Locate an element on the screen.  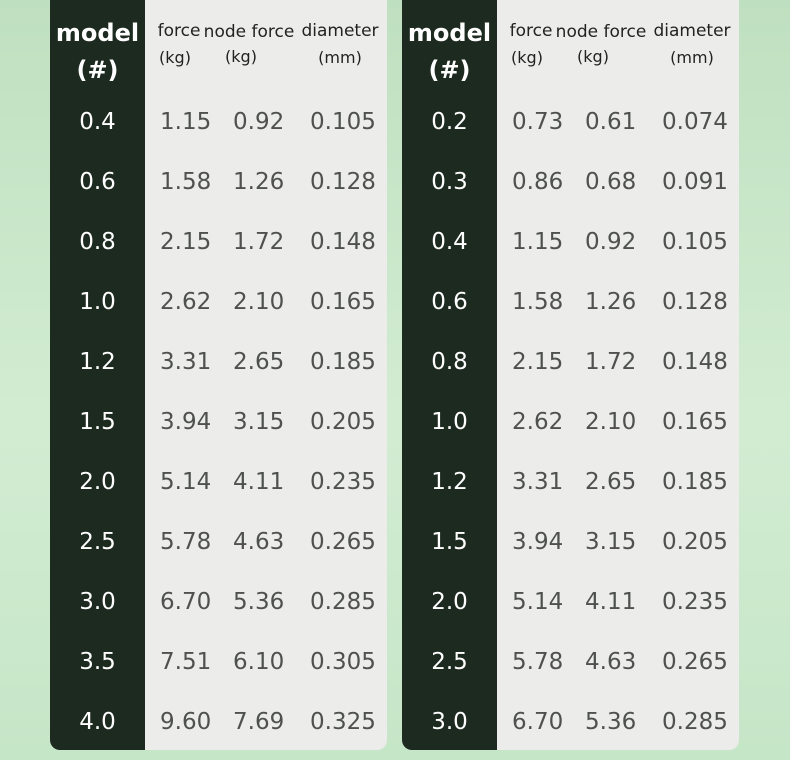
cell-diameter: 0.074 is located at coordinates (695, 122).